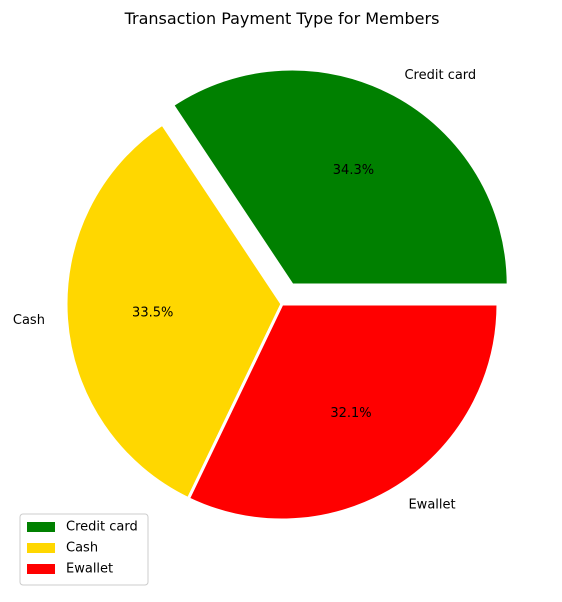  What do you see at coordinates (440, 75) in the screenshot?
I see `slice-label-credit-card: Credit card` at bounding box center [440, 75].